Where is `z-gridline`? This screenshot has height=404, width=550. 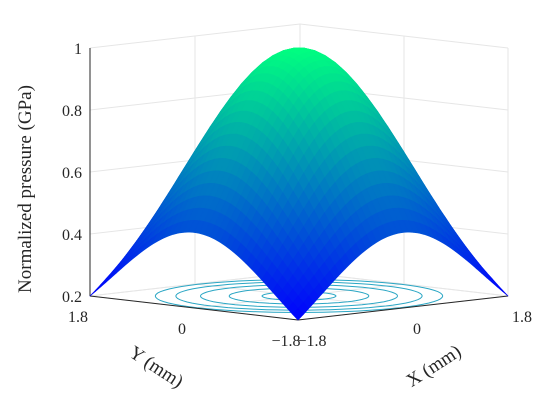
z-gridline is located at coordinates (299, 36).